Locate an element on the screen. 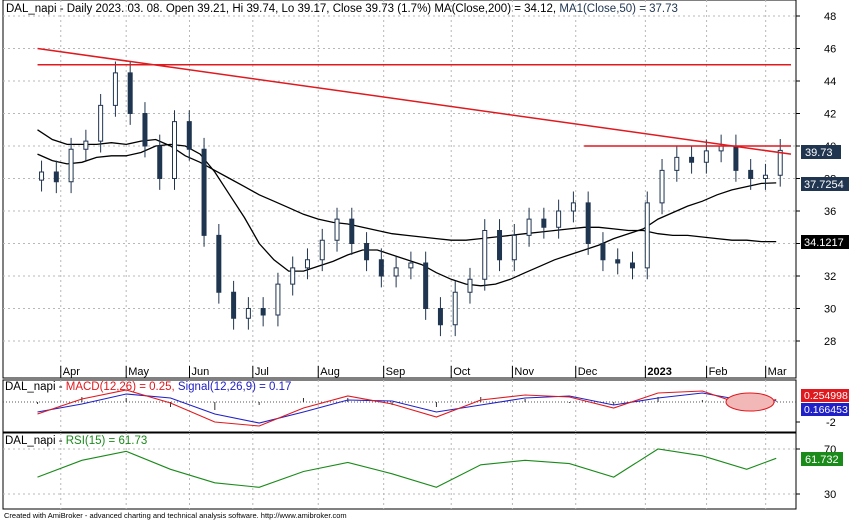 Image resolution: width=850 pixels, height=520 pixels. date-tick-label: Aug is located at coordinates (330, 372).